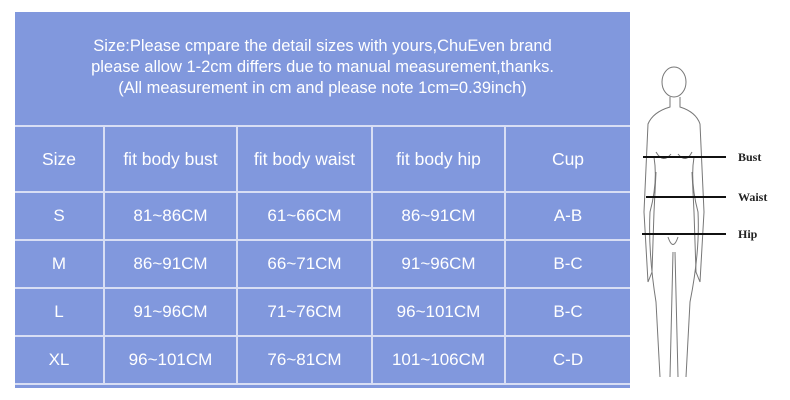 The width and height of the screenshot is (790, 400). I want to click on cell-hip: 96~101CM, so click(438, 312).